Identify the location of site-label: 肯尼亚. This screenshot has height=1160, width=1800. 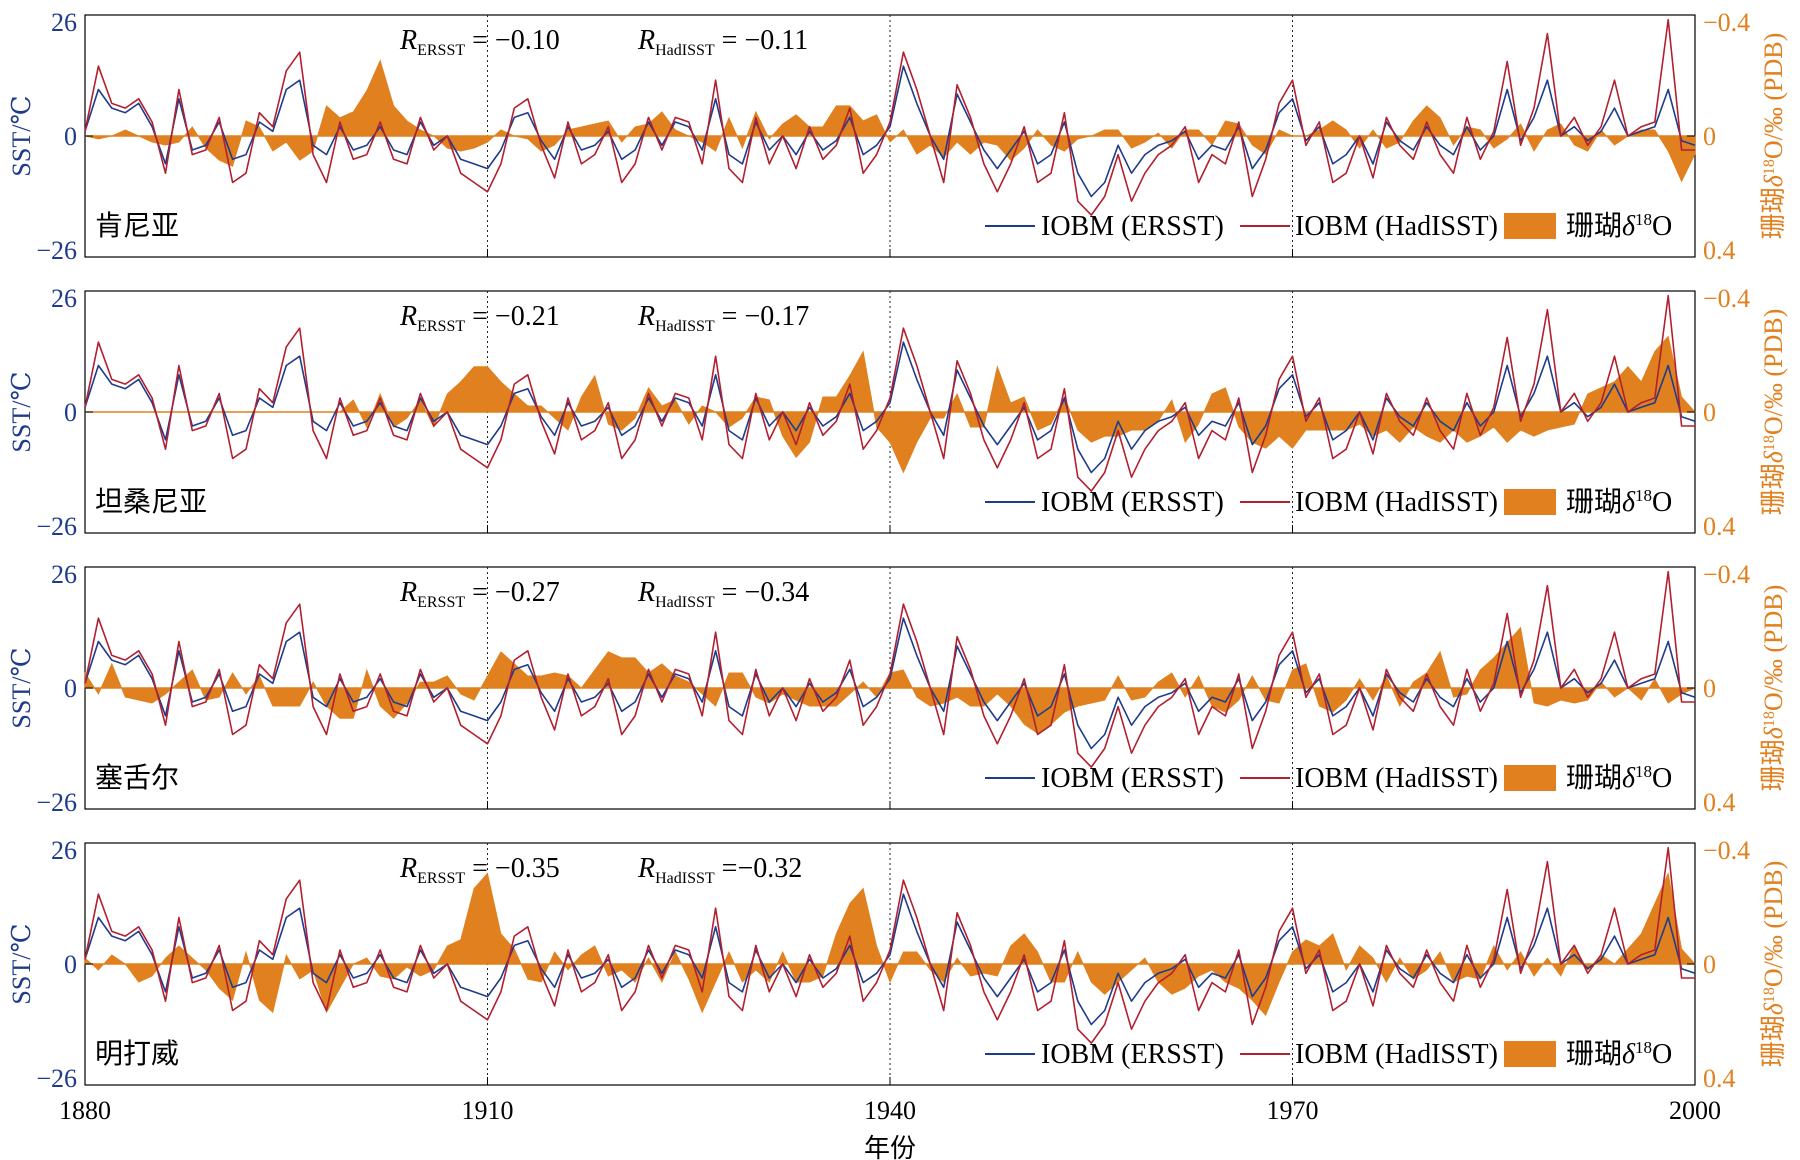
(137, 226).